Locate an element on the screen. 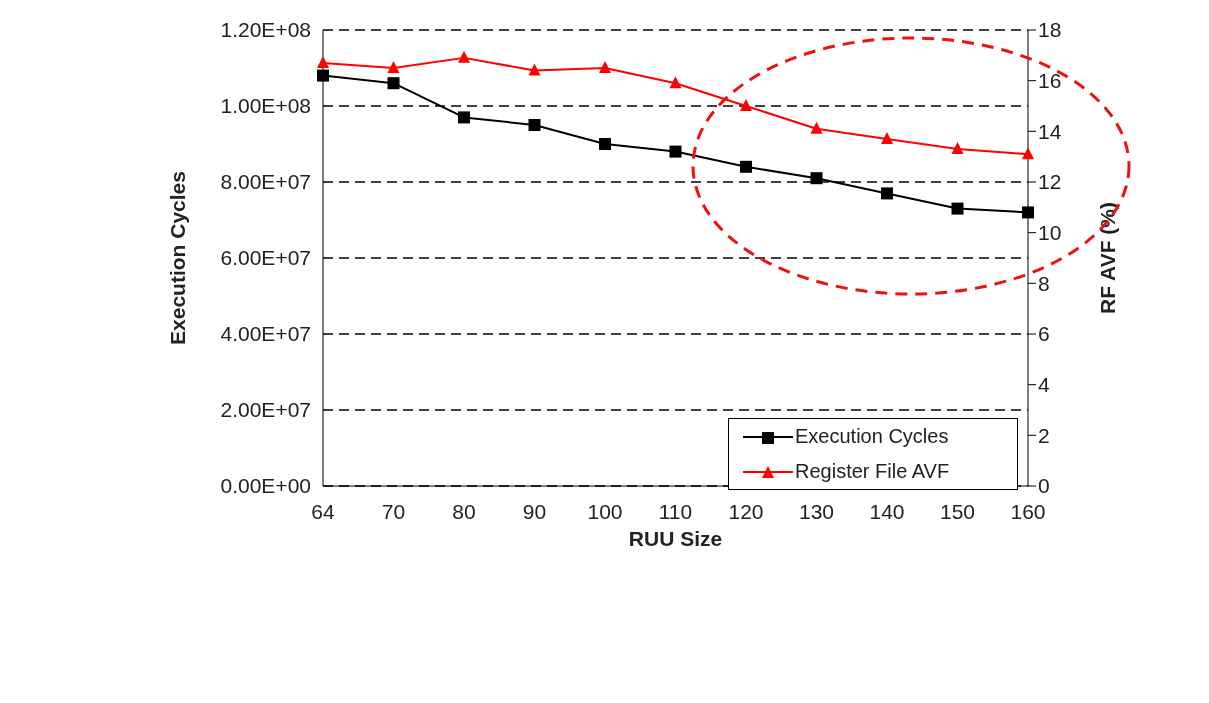 The image size is (1209, 703). y-tick-label: 6.00E+07 is located at coordinates (265, 258).